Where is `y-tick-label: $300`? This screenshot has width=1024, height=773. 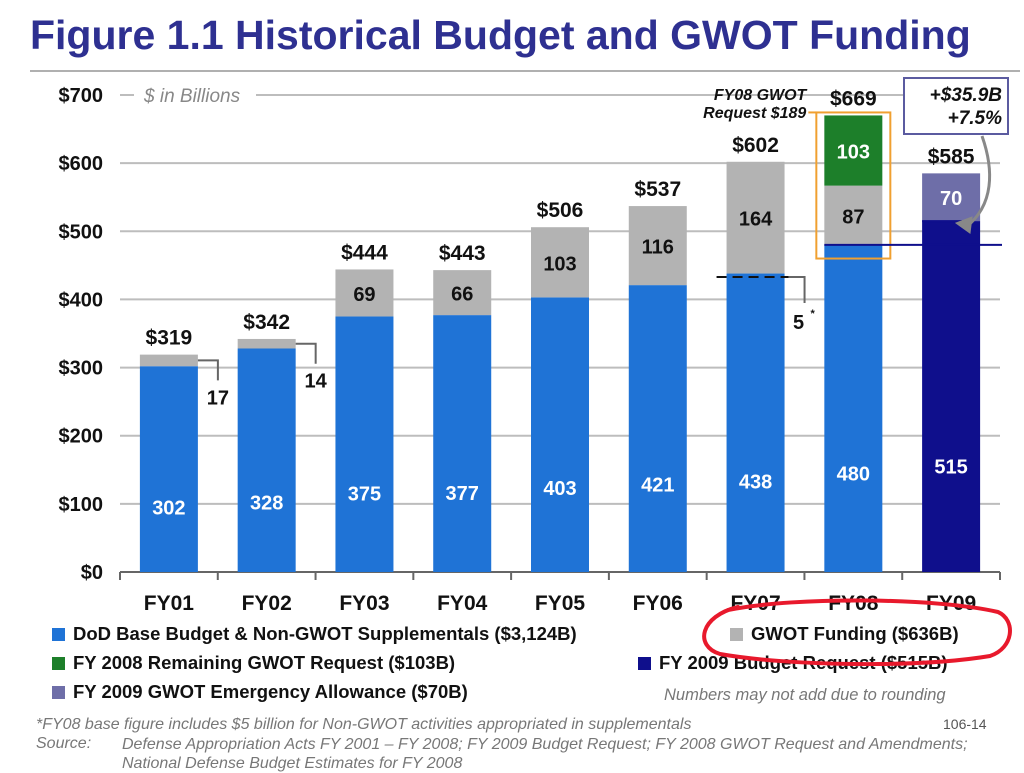 y-tick-label: $300 is located at coordinates (81, 369).